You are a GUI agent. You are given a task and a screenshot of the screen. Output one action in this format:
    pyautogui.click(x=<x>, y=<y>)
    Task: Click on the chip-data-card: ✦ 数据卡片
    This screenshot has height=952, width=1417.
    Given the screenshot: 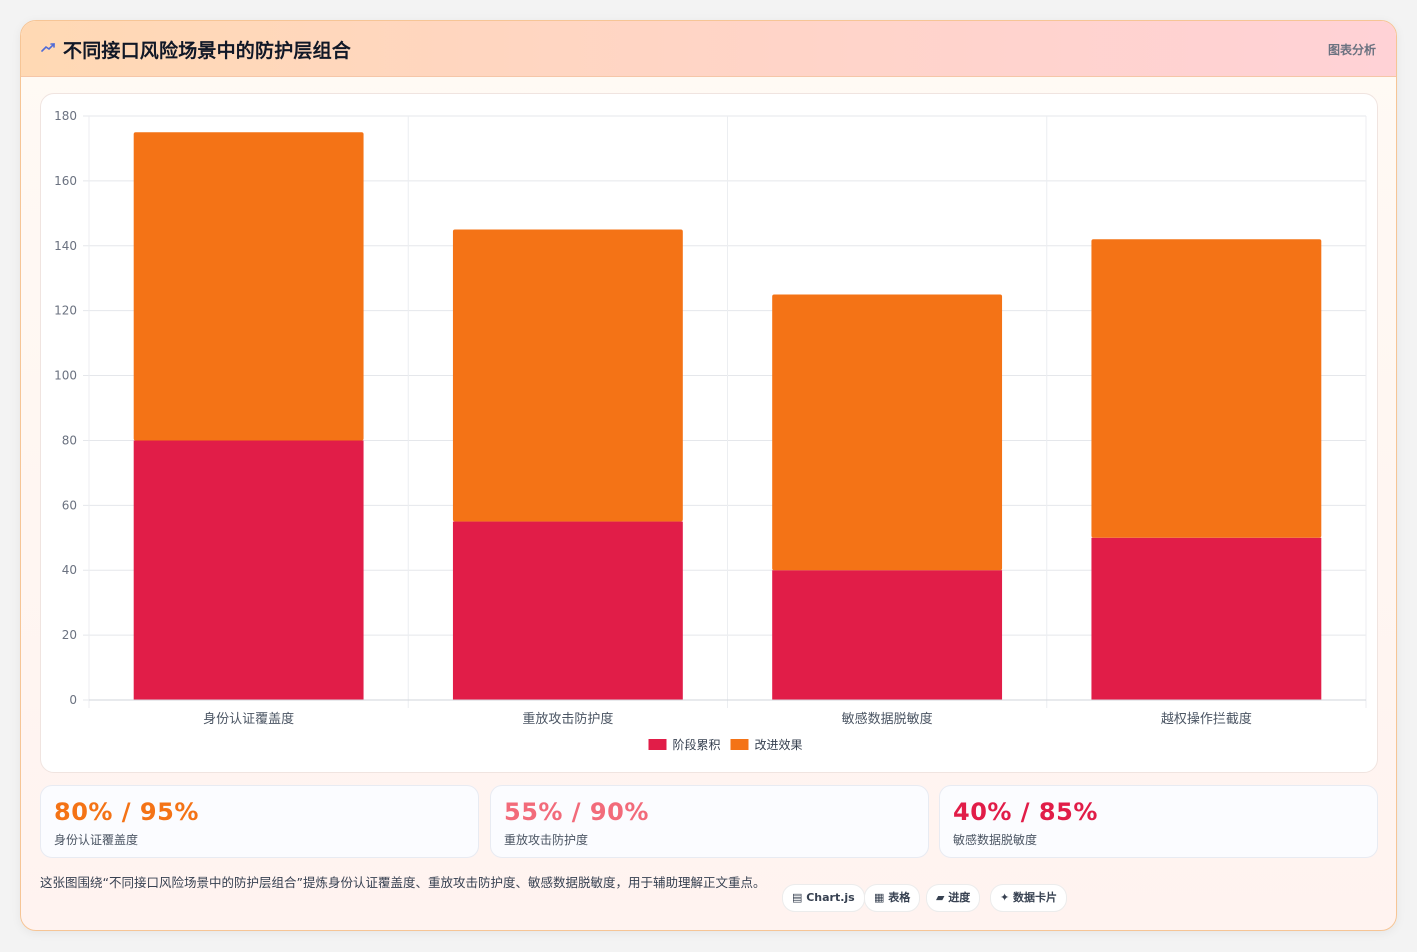 What is the action you would take?
    pyautogui.click(x=1029, y=898)
    